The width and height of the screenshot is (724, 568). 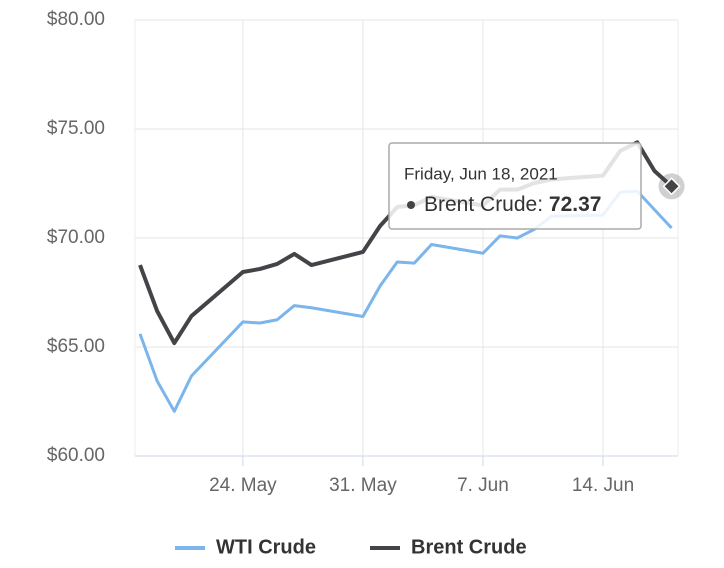 I want to click on tooltip: Friday, Jun 18, 2021 Brent Crude: 72.37, so click(x=515, y=186).